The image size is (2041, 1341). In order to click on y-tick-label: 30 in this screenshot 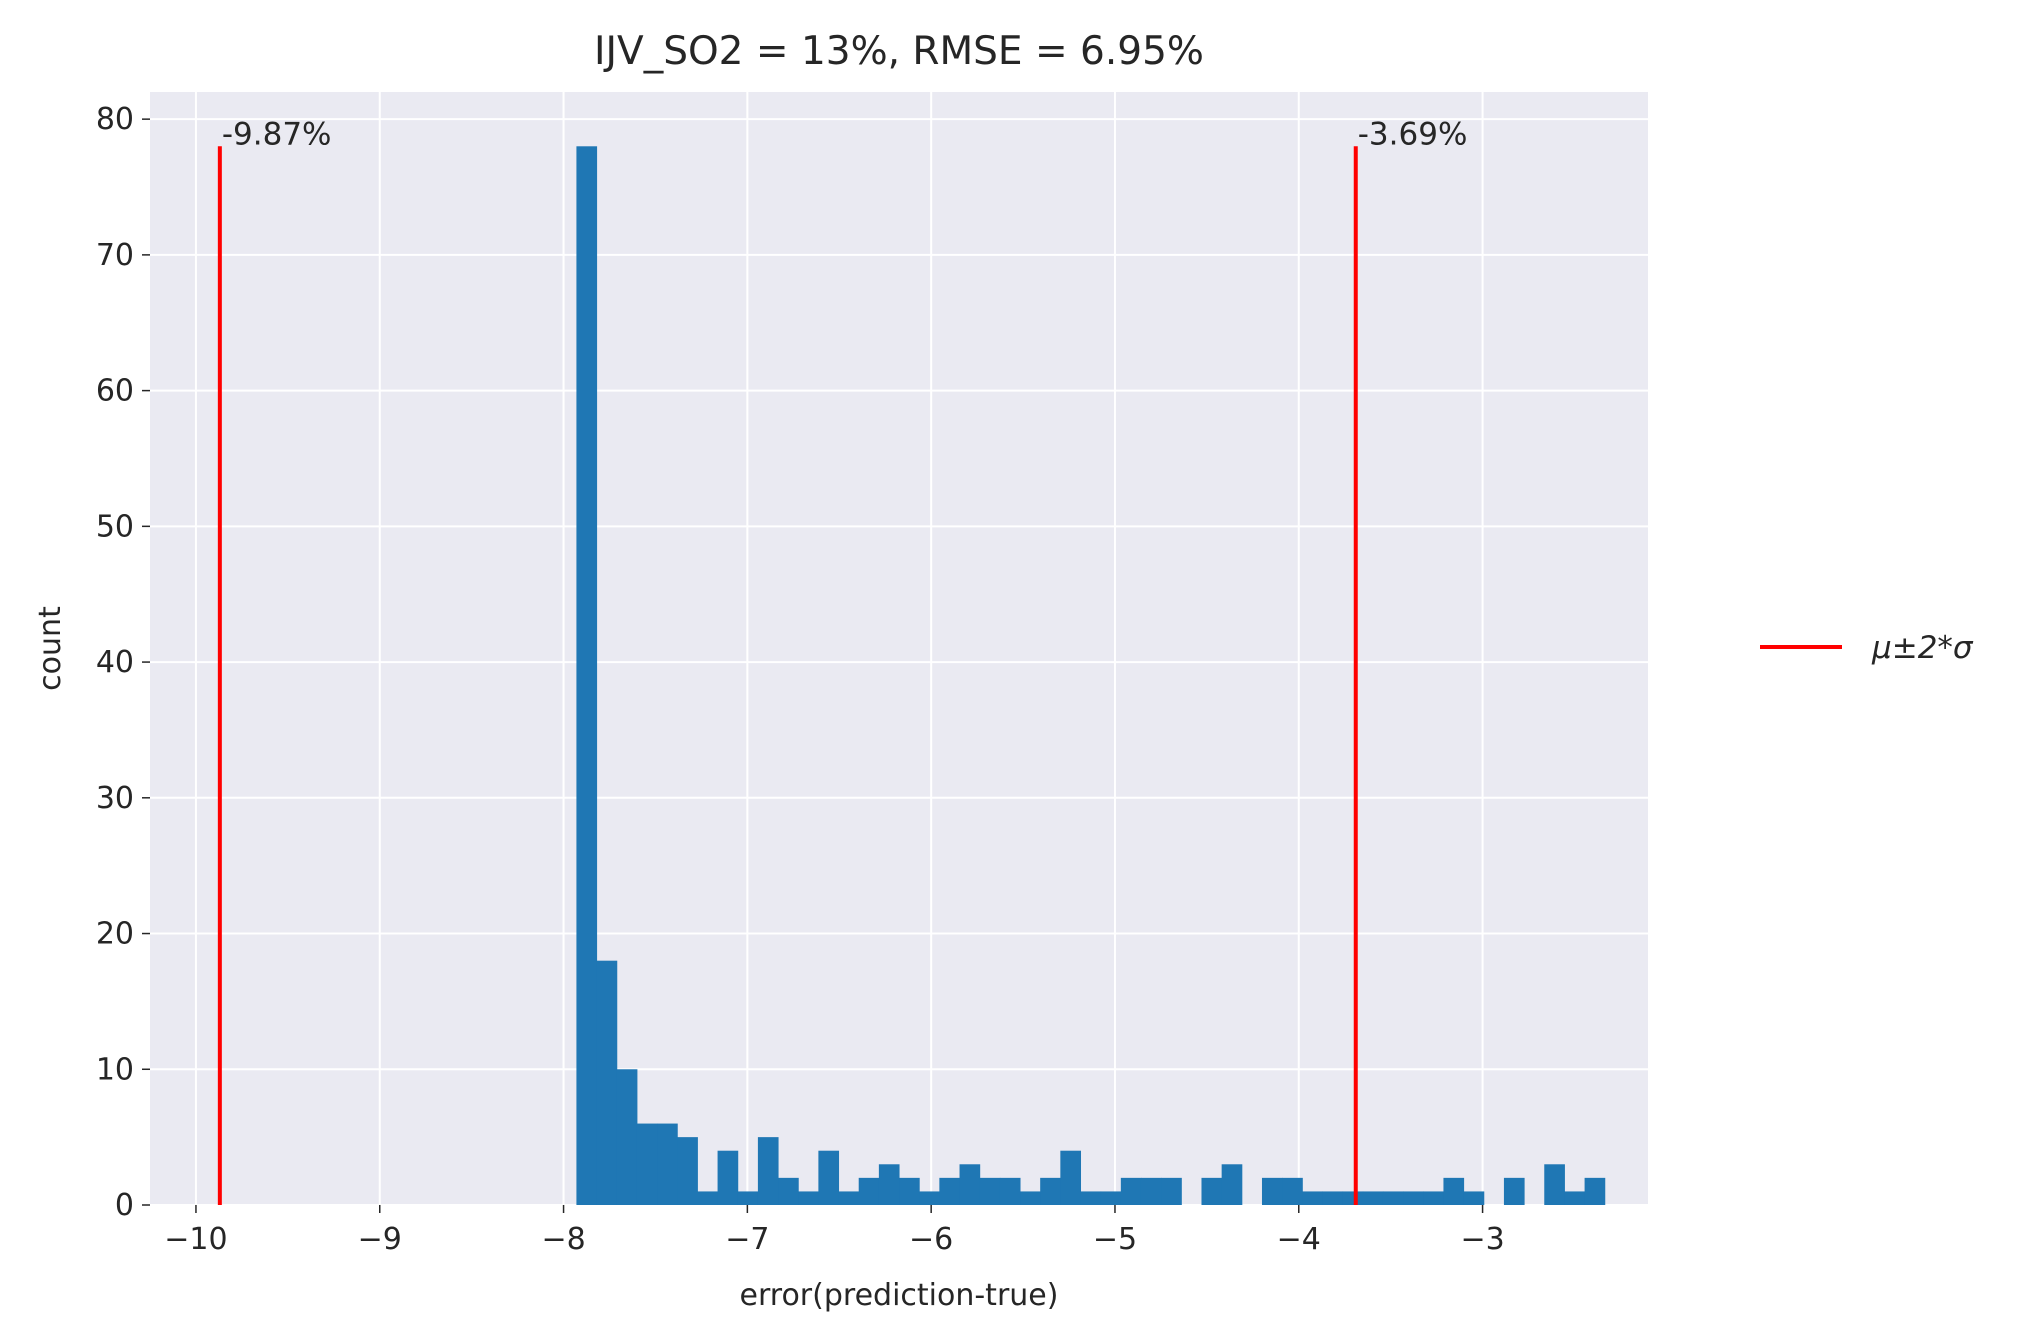, I will do `click(115, 798)`.